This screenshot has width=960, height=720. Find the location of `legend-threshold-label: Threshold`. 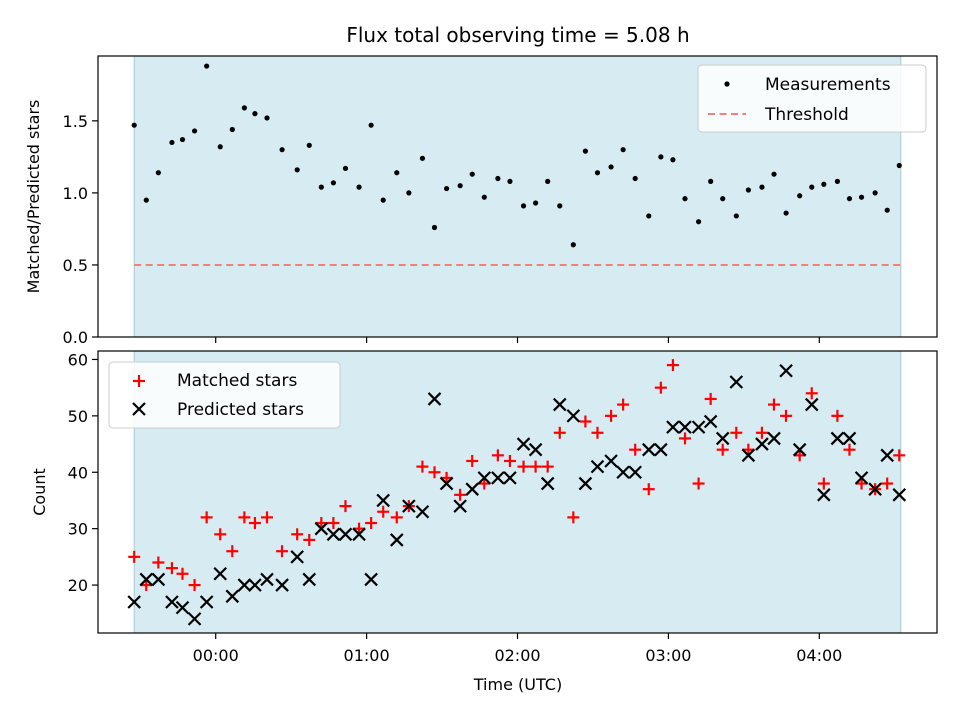

legend-threshold-label: Threshold is located at coordinates (806, 115).